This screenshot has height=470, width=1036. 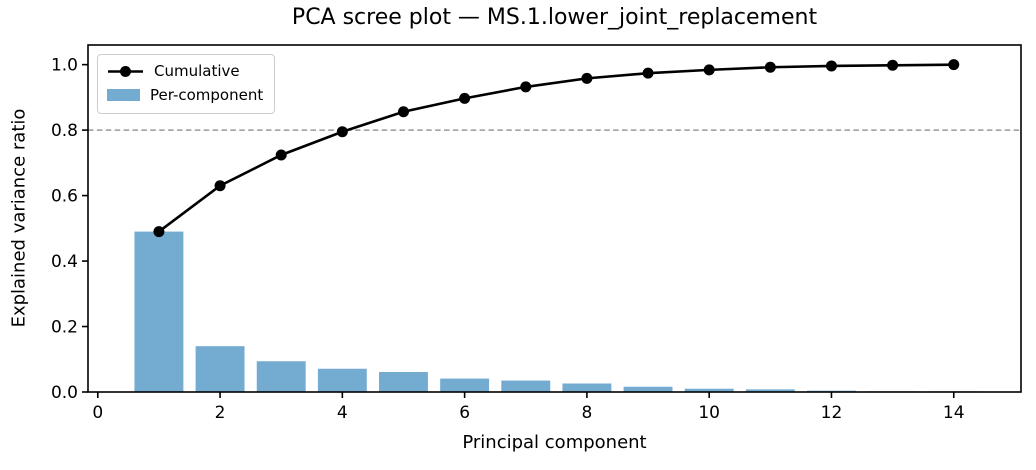 What do you see at coordinates (64, 66) in the screenshot?
I see `y-tick-label: 1.0` at bounding box center [64, 66].